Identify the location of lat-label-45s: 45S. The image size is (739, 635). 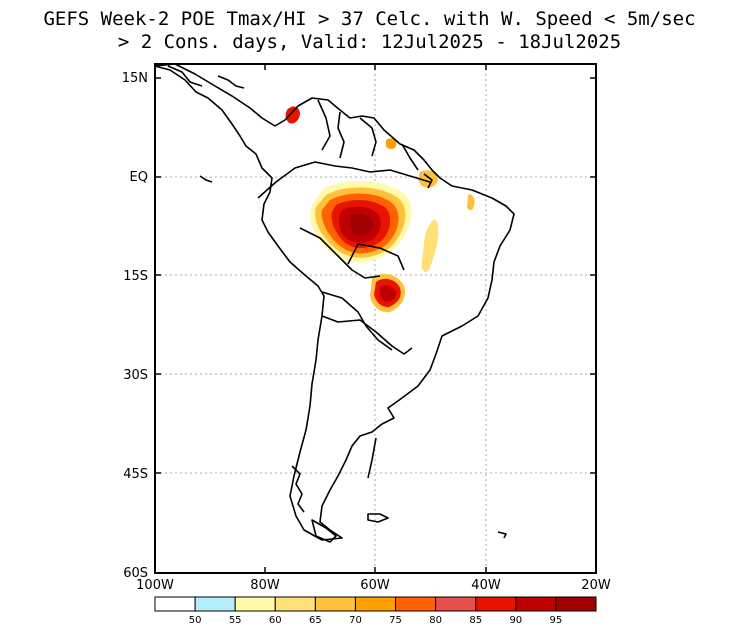
(135, 474).